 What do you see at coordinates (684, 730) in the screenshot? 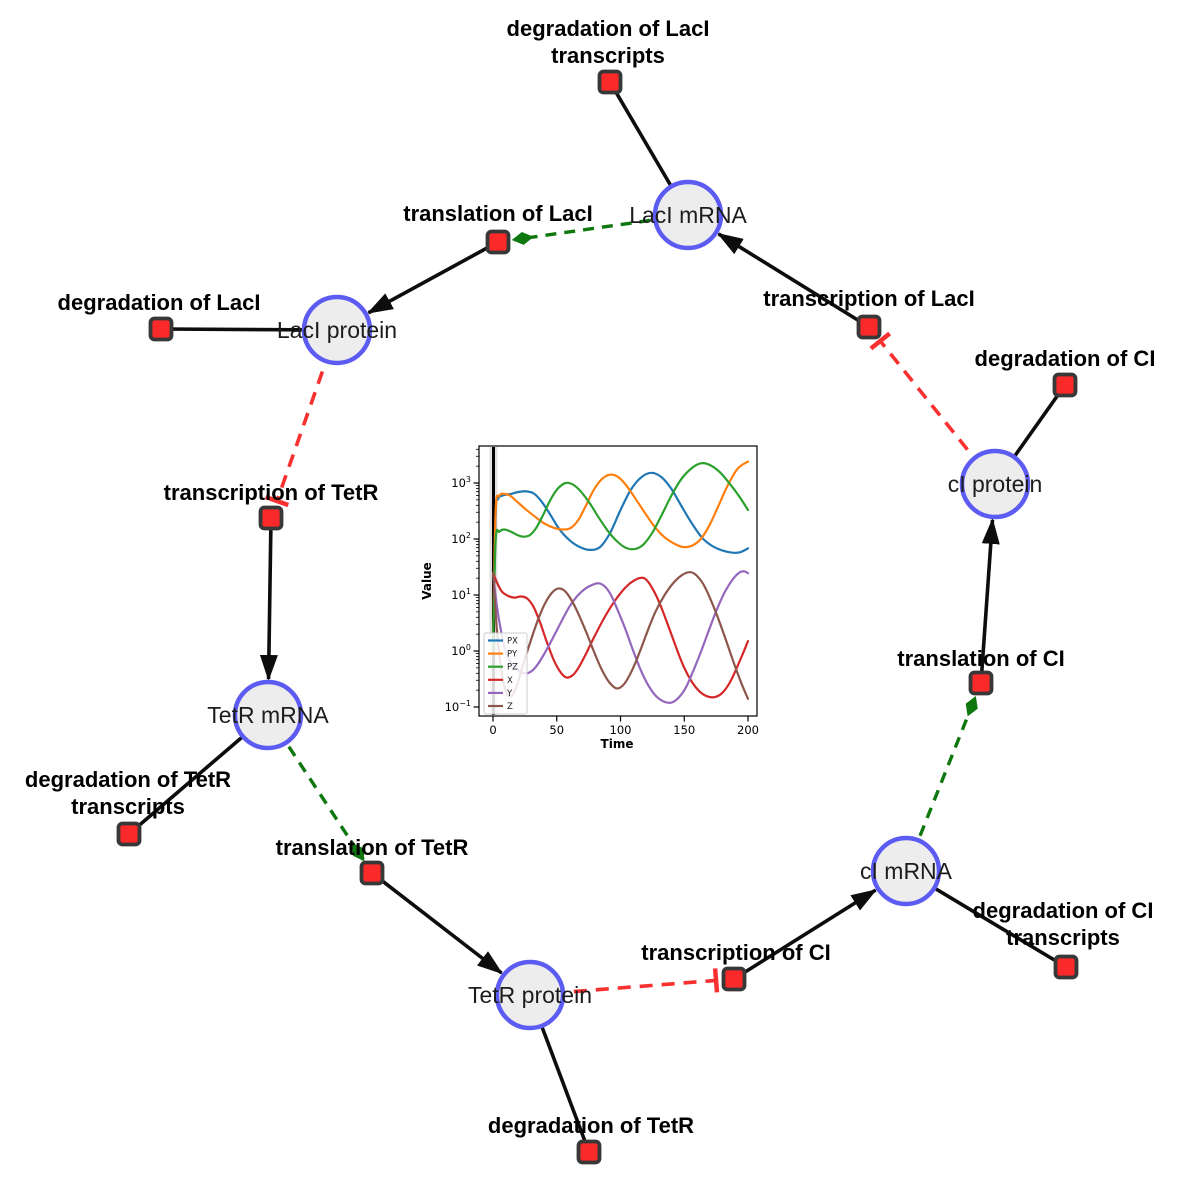
I see `x-tick-label: 150` at bounding box center [684, 730].